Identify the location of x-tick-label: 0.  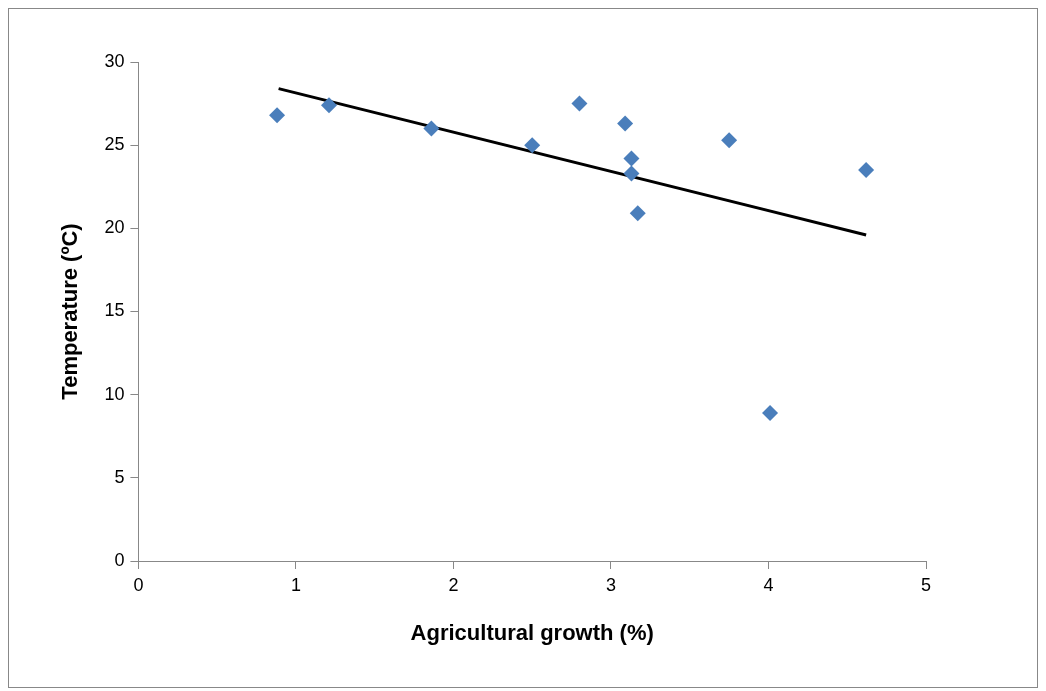
(138, 584).